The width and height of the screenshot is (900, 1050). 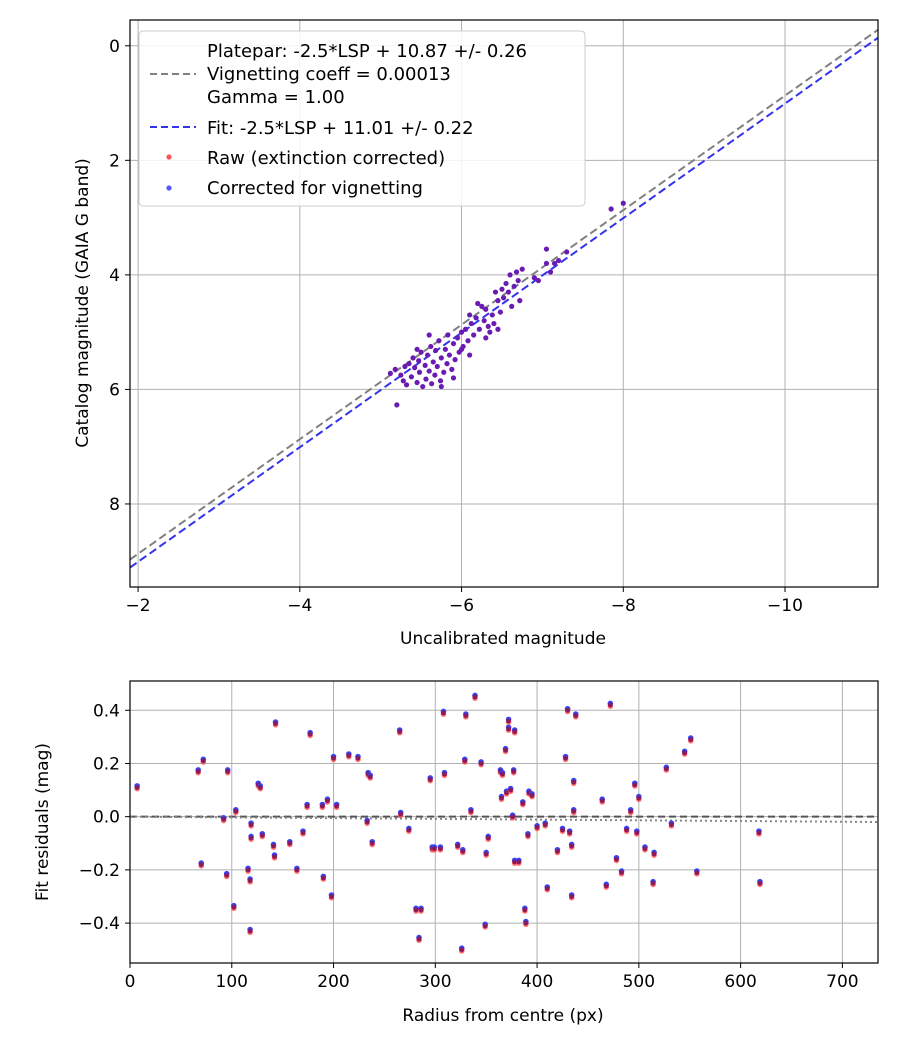 I want to click on bottom-x-tick-label: 200, so click(x=333, y=982).